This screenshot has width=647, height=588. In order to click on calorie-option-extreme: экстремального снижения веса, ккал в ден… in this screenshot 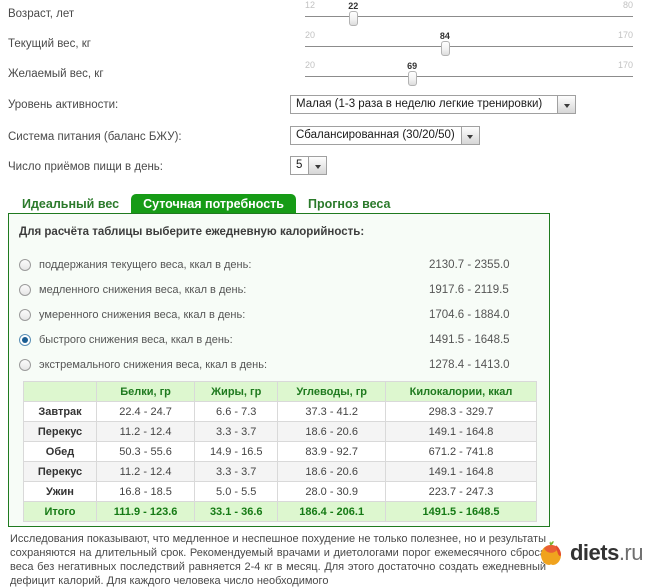, I will do `click(280, 364)`.